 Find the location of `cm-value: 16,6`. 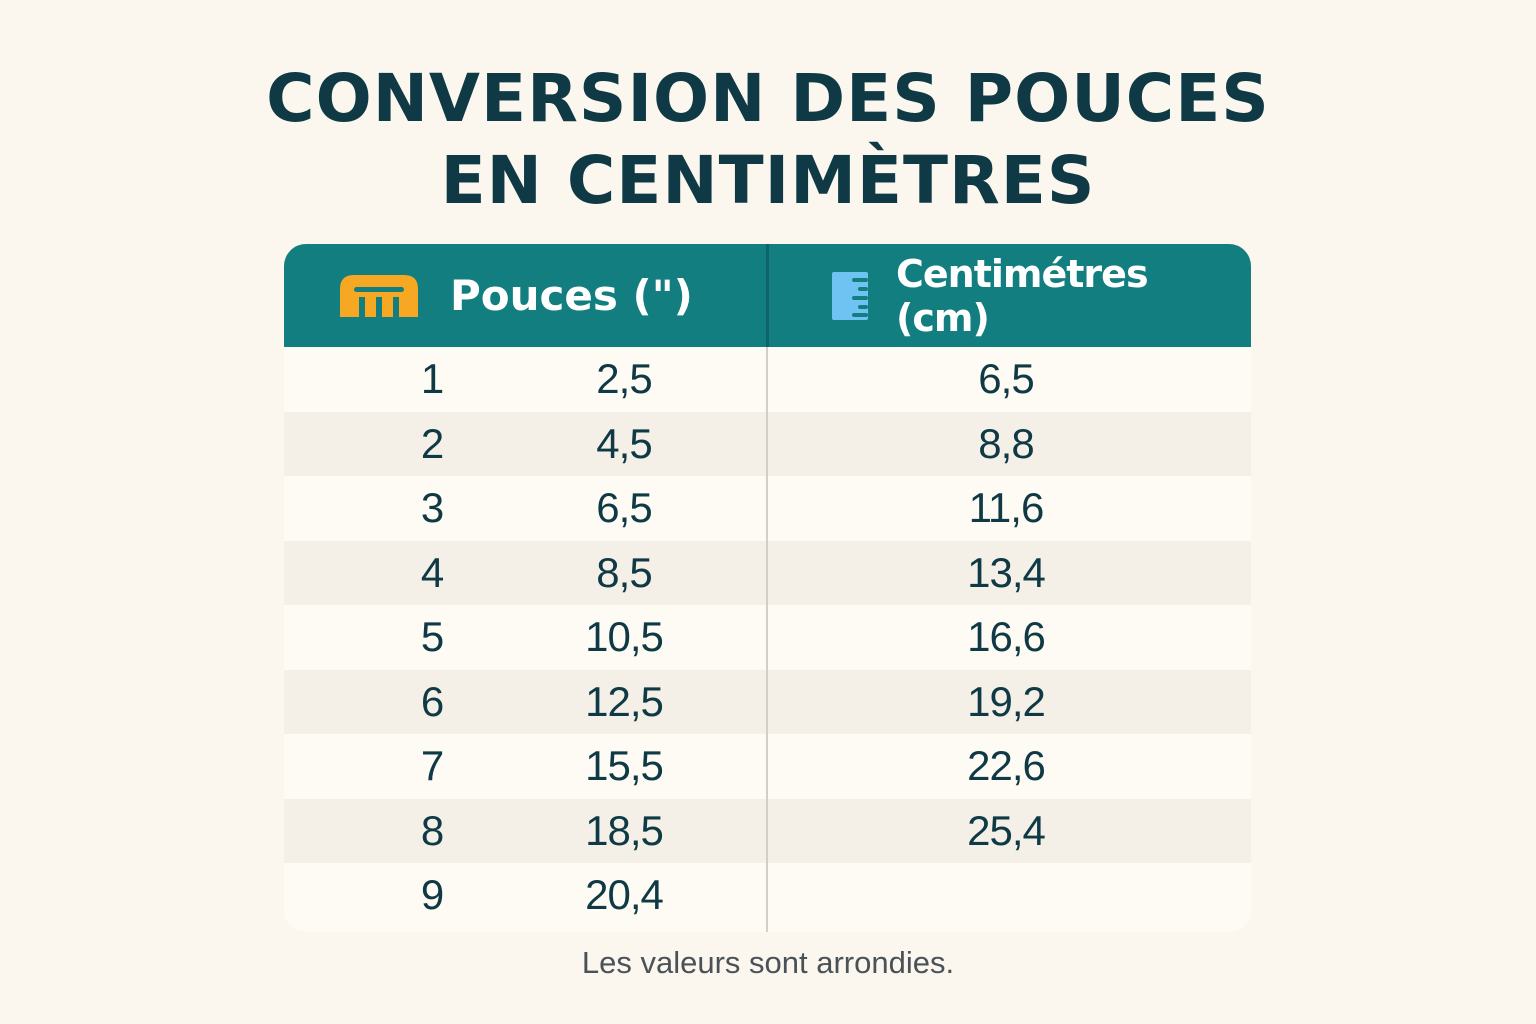

cm-value: 16,6 is located at coordinates (1006, 637).